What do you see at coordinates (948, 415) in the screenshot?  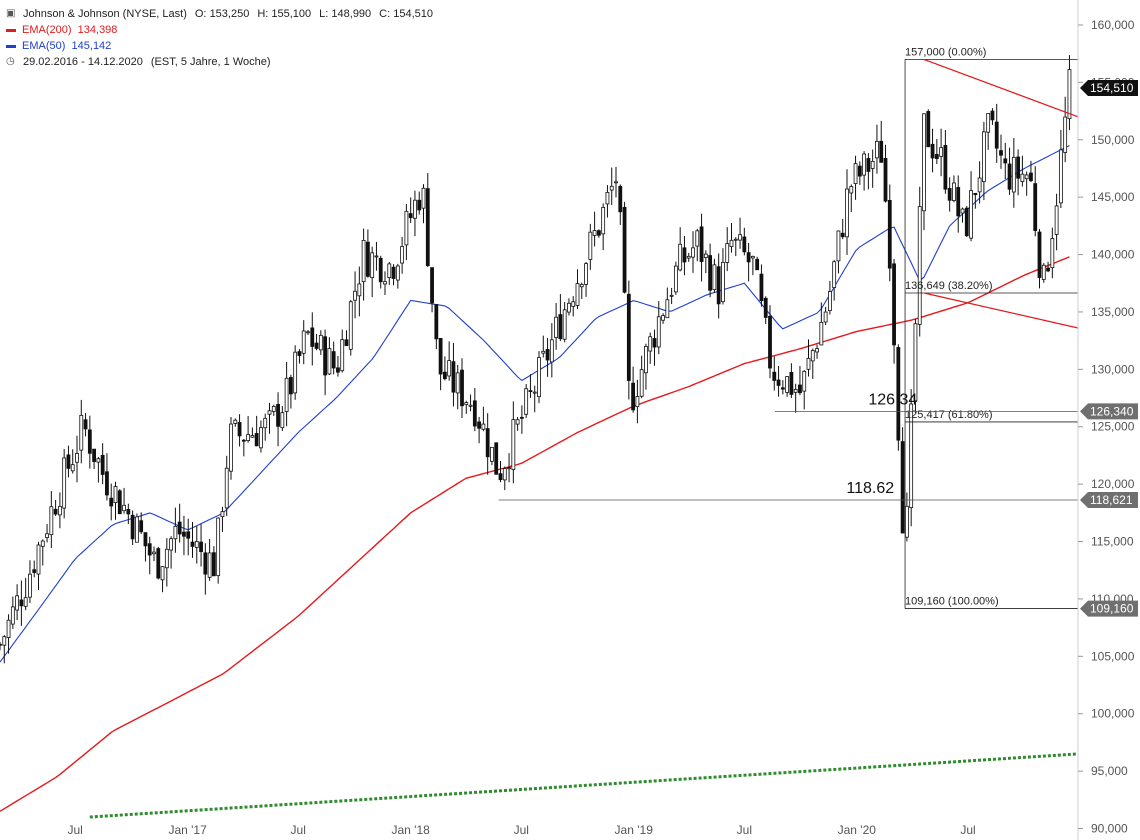 I see `fib-level-label: 125,417 (61.80%)` at bounding box center [948, 415].